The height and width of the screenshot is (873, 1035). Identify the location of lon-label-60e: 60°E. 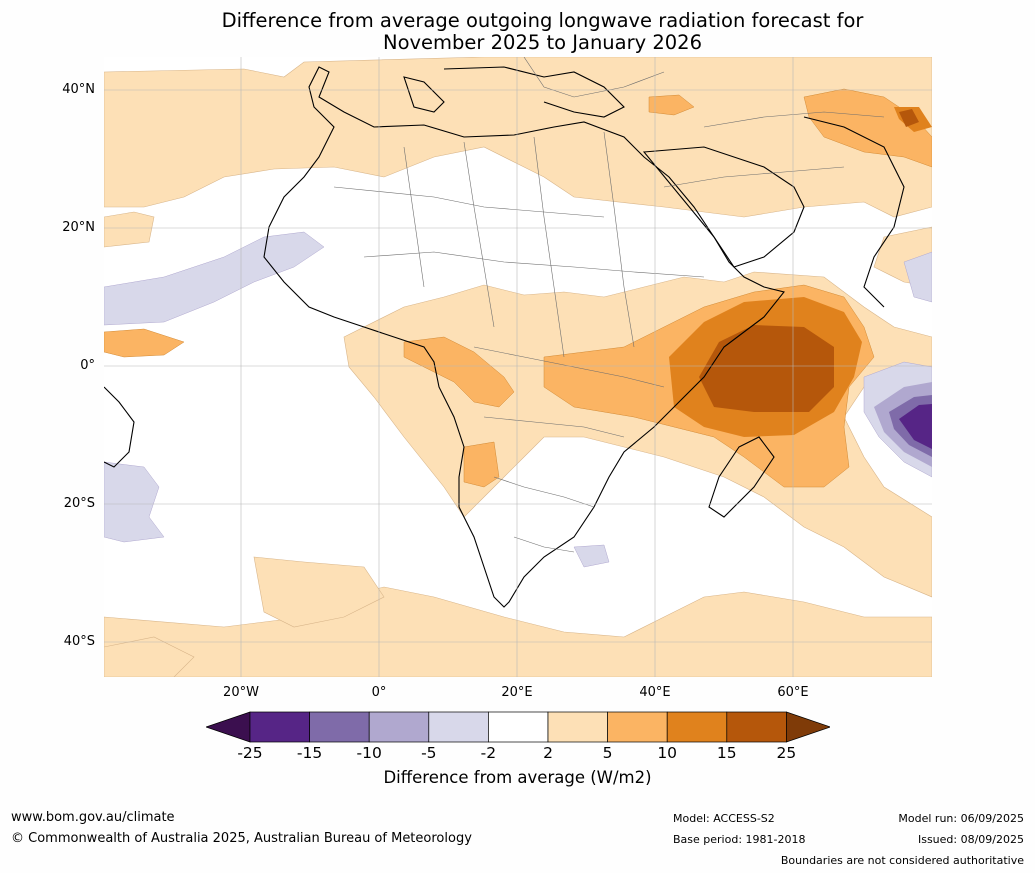
(793, 692).